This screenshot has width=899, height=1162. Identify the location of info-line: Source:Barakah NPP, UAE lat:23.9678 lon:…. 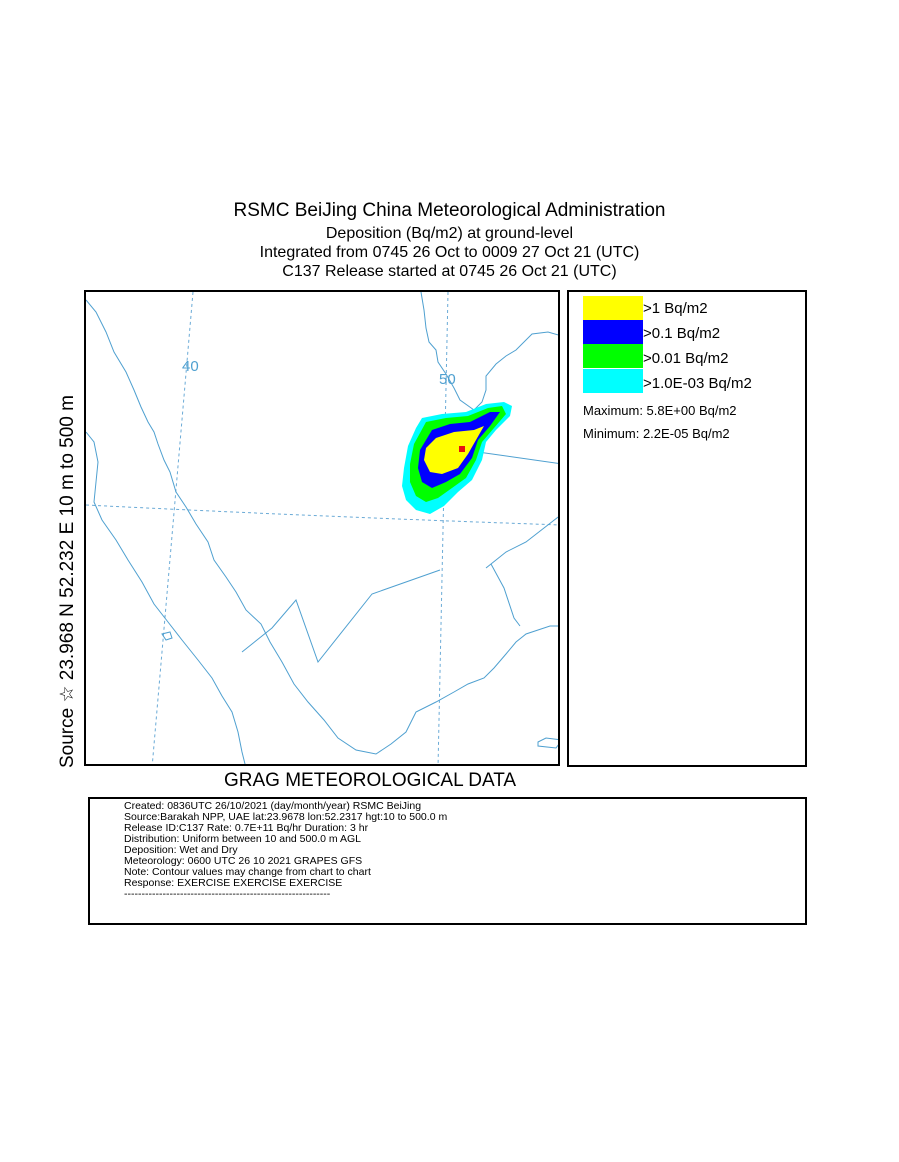
(286, 817).